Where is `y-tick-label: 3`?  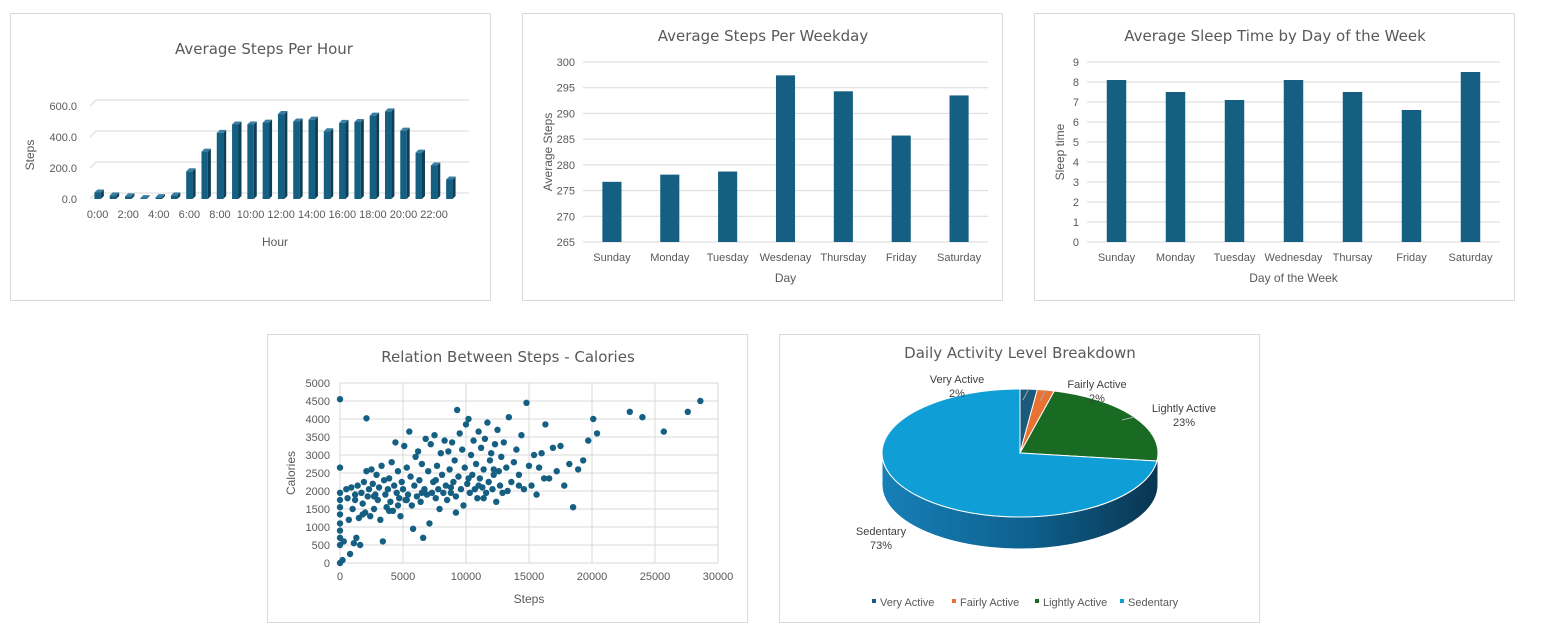
y-tick-label: 3 is located at coordinates (1076, 183).